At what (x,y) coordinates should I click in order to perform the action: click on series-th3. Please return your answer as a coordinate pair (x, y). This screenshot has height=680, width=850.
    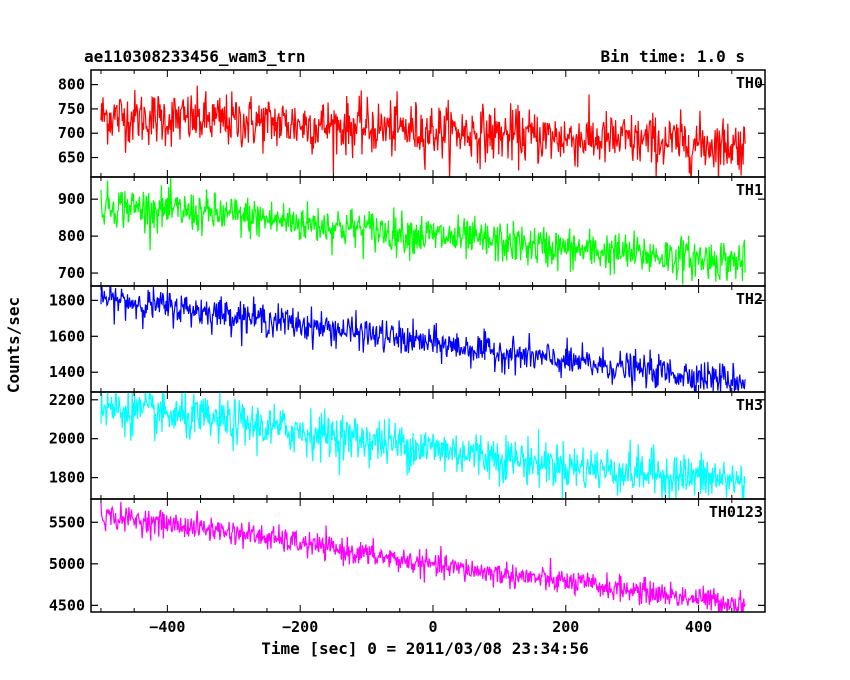
    Looking at the image, I should click on (423, 445).